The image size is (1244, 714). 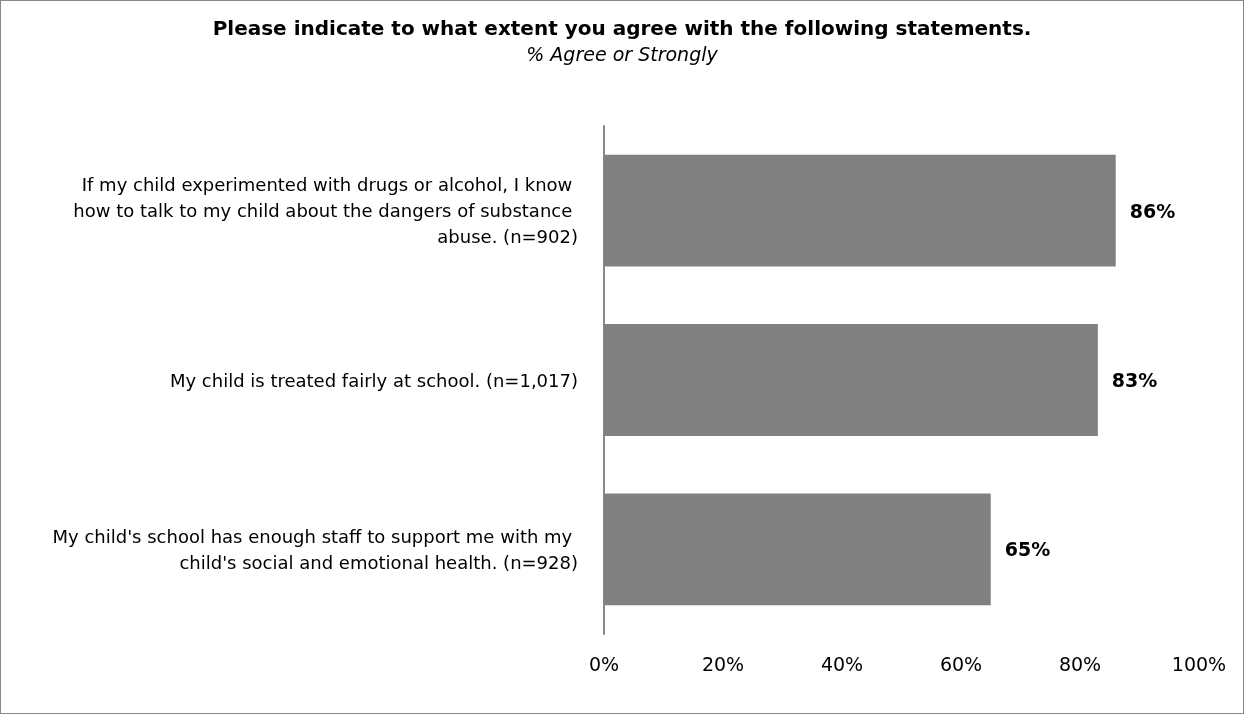 What do you see at coordinates (1199, 663) in the screenshot?
I see `x-tick-label: 100%` at bounding box center [1199, 663].